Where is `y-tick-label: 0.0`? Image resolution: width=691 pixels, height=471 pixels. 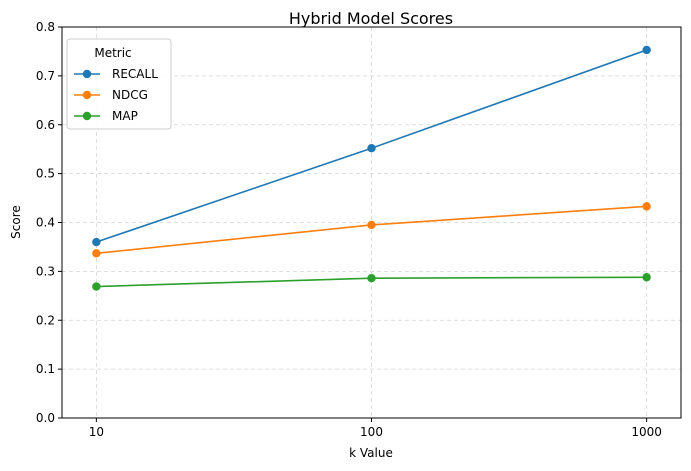 y-tick-label: 0.0 is located at coordinates (45, 418).